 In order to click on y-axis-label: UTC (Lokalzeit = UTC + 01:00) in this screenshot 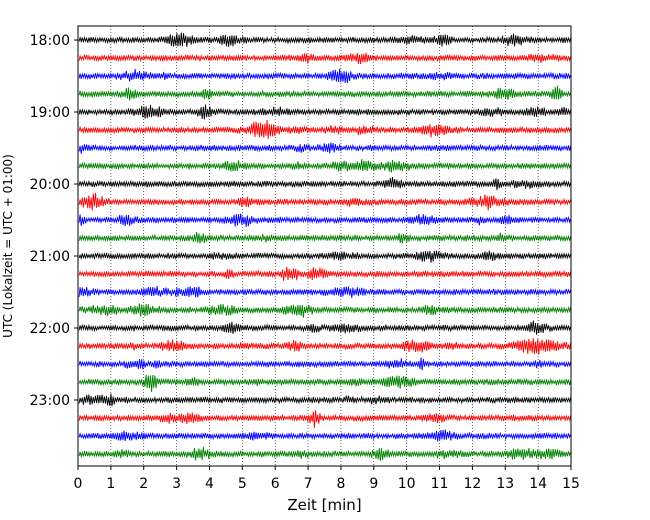, I will do `click(8, 246)`.